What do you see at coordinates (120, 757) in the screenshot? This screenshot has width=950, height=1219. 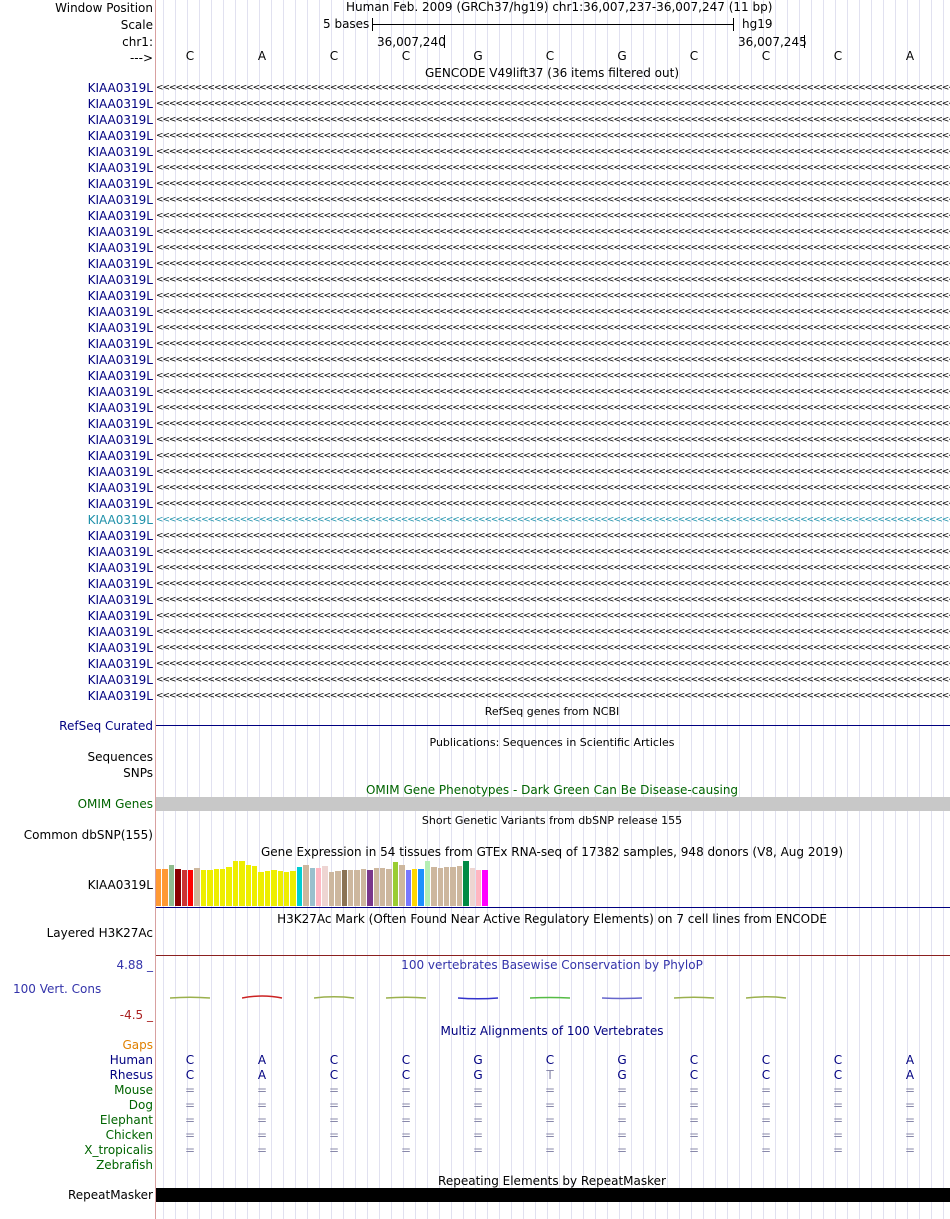 I see `publications-label-sequences: Sequences` at bounding box center [120, 757].